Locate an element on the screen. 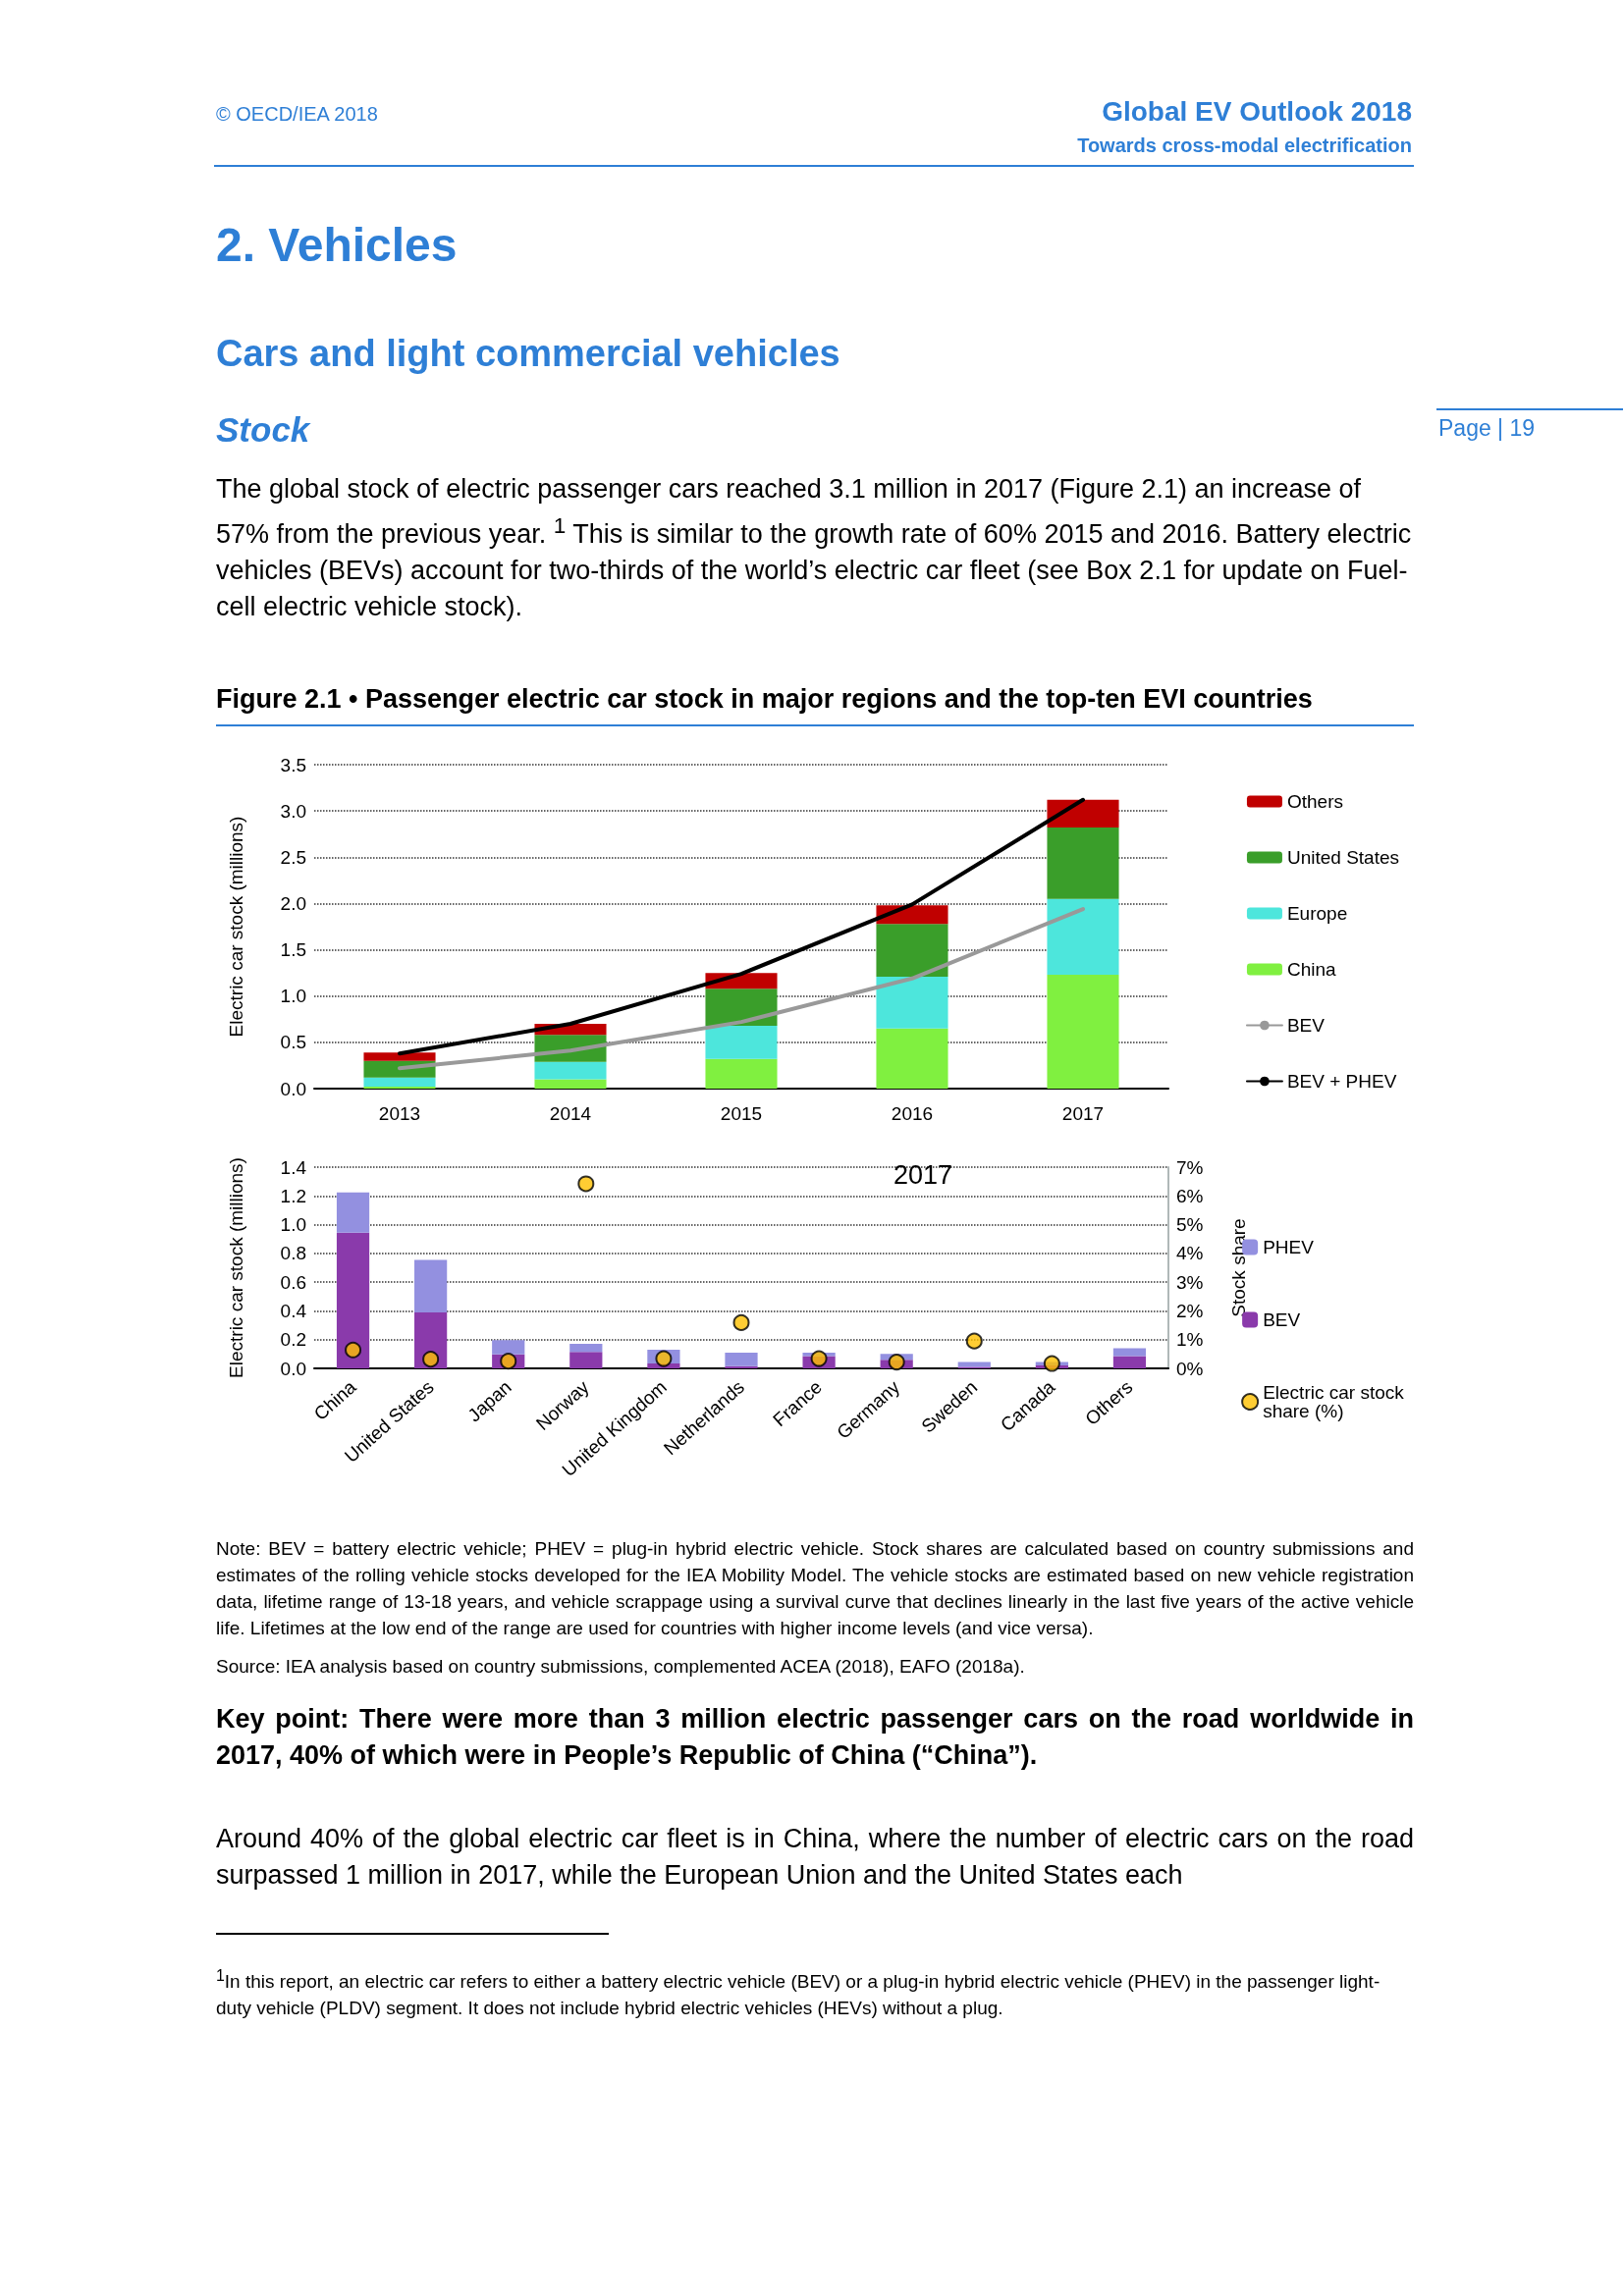 The width and height of the screenshot is (1624, 2296). y-tick-label: 1.4 is located at coordinates (293, 1167).